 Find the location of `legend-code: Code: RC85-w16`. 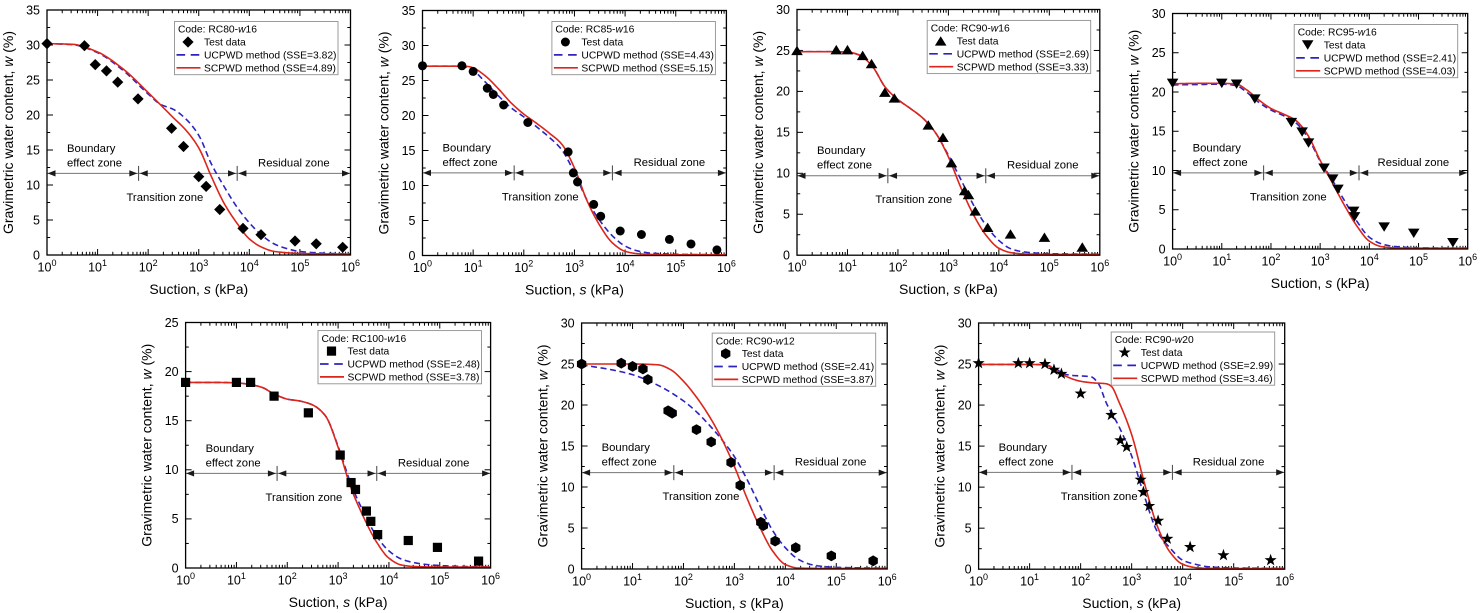

legend-code: Code: RC85-w16 is located at coordinates (594, 30).